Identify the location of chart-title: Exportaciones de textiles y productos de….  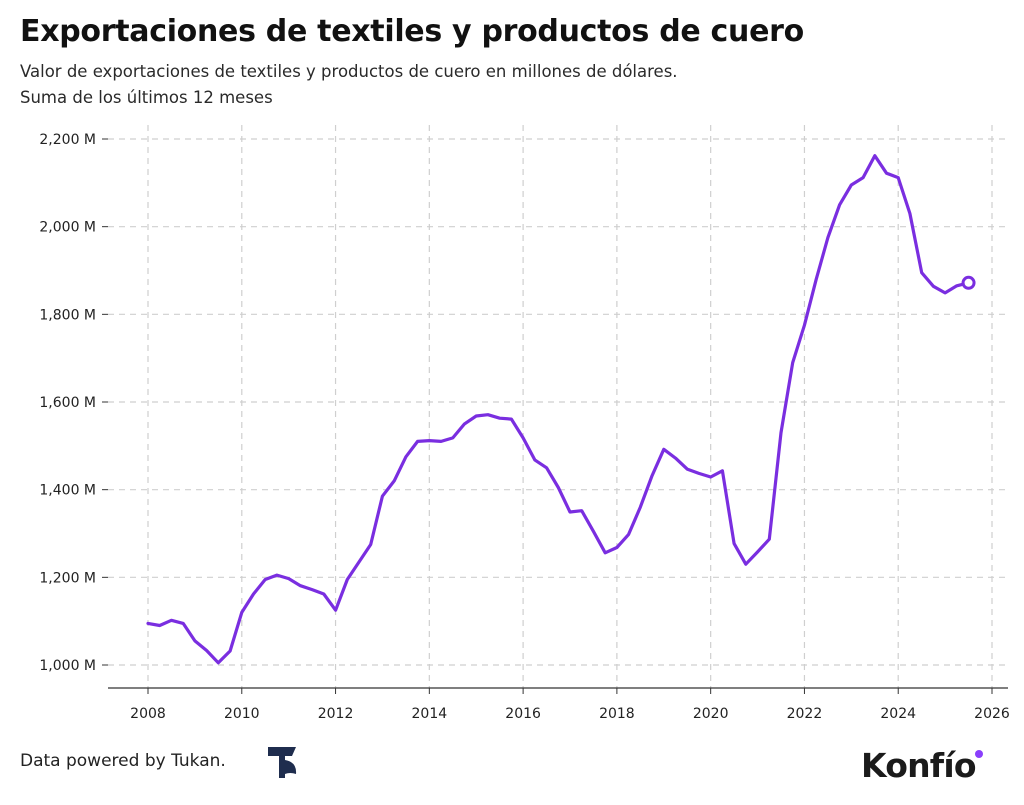
(412, 31).